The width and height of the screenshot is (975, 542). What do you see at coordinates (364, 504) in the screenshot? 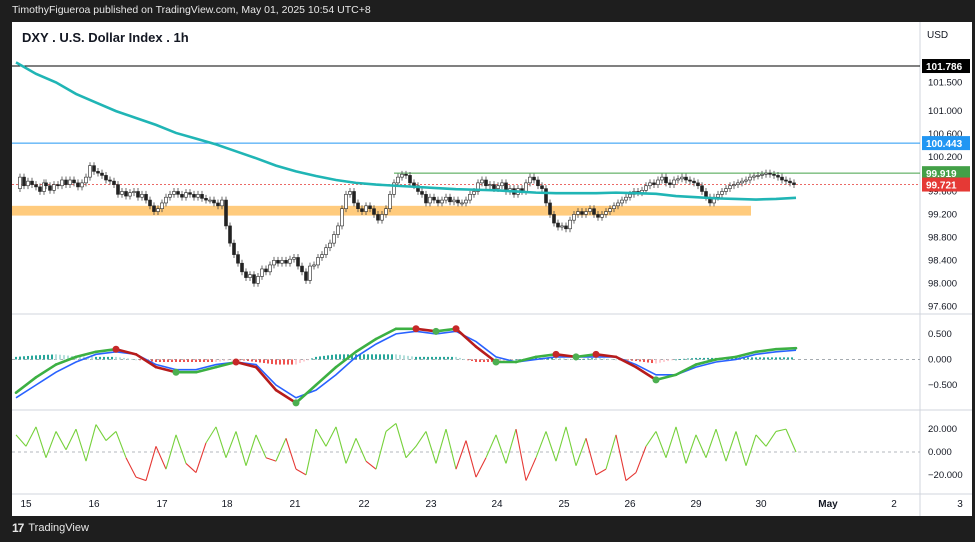
I see `x-tick-label: 22` at bounding box center [364, 504].